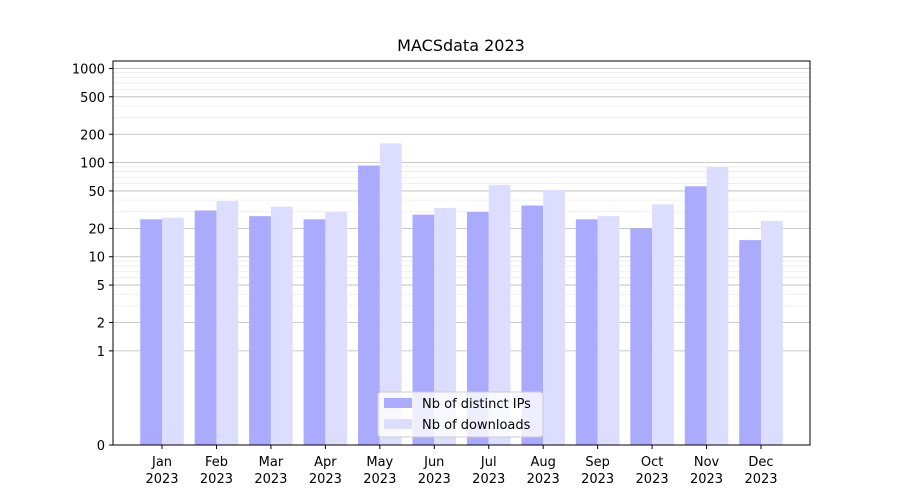 This screenshot has height=500, width=900. Describe the element at coordinates (476, 425) in the screenshot. I see `legend-label: Nb of downloads` at that location.